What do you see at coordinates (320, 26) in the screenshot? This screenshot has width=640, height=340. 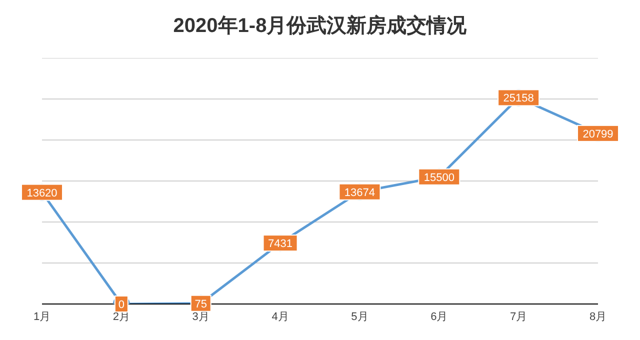 I see `chart-title: 2020年1-8月份武汉新房成交情况` at bounding box center [320, 26].